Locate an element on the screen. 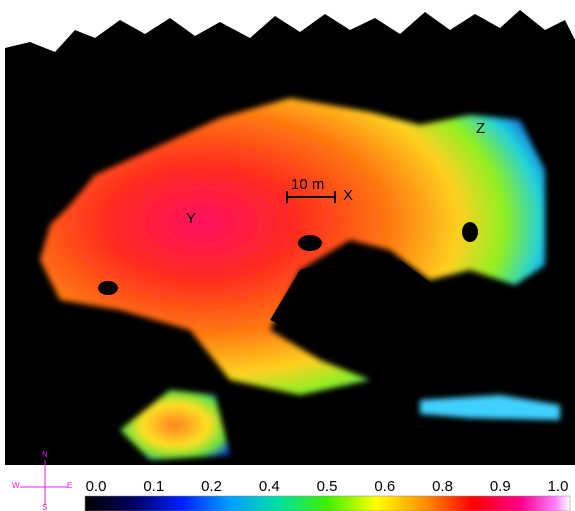 The width and height of the screenshot is (575, 511). compass is located at coordinates (44, 482).